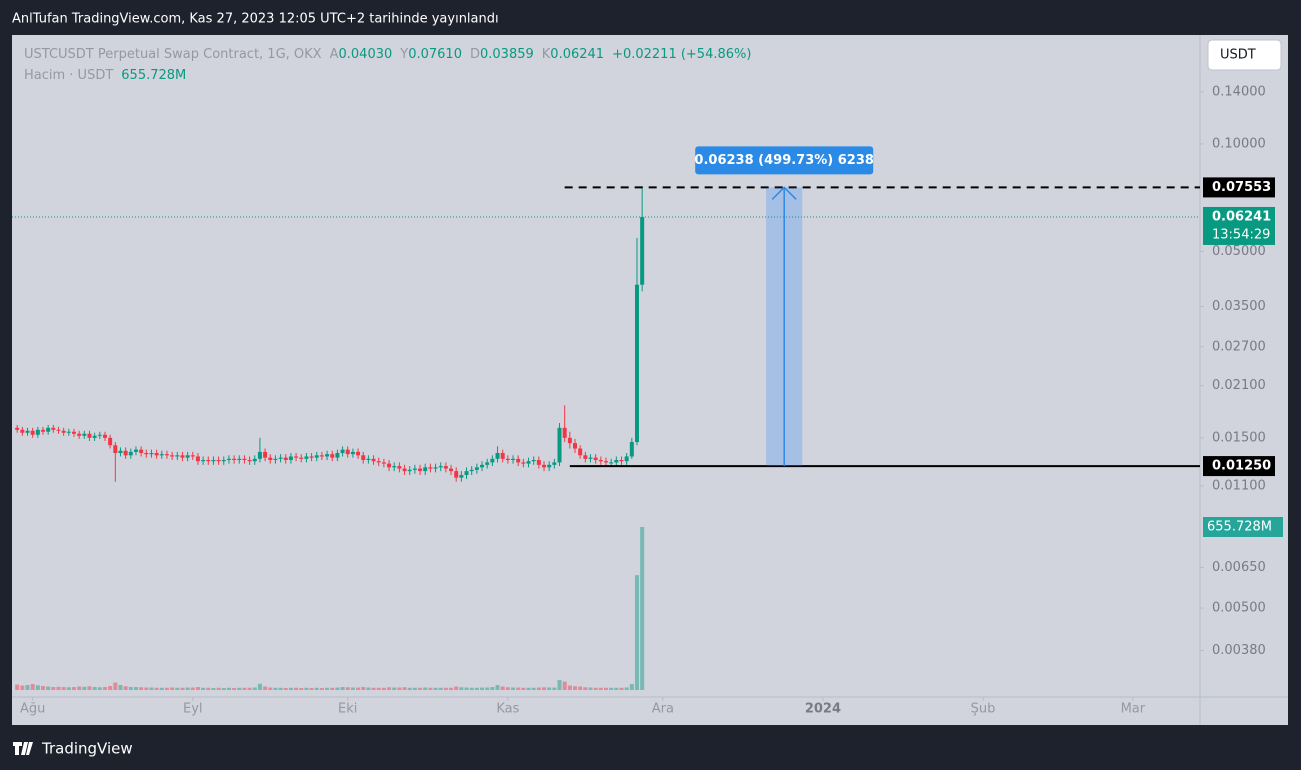 The image size is (1301, 770). I want to click on y-tick-label: 0.00650, so click(1239, 567).